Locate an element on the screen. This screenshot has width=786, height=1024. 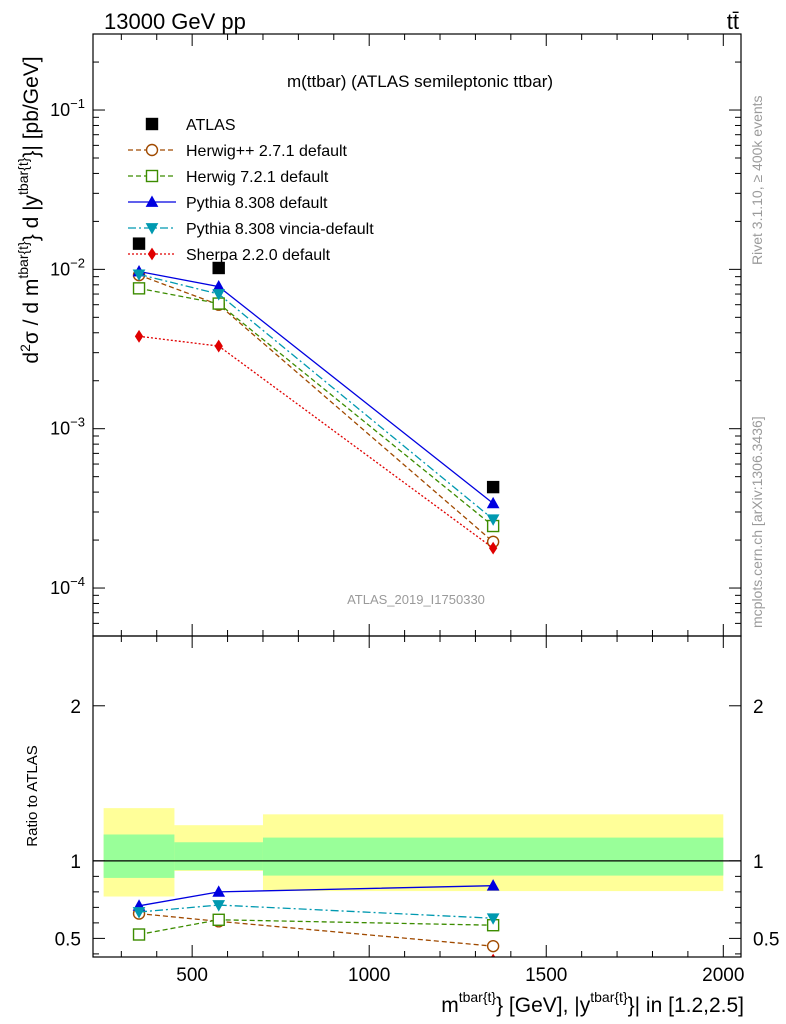
ratio-ylabel: Ratio to ATLAS is located at coordinates (32, 795).